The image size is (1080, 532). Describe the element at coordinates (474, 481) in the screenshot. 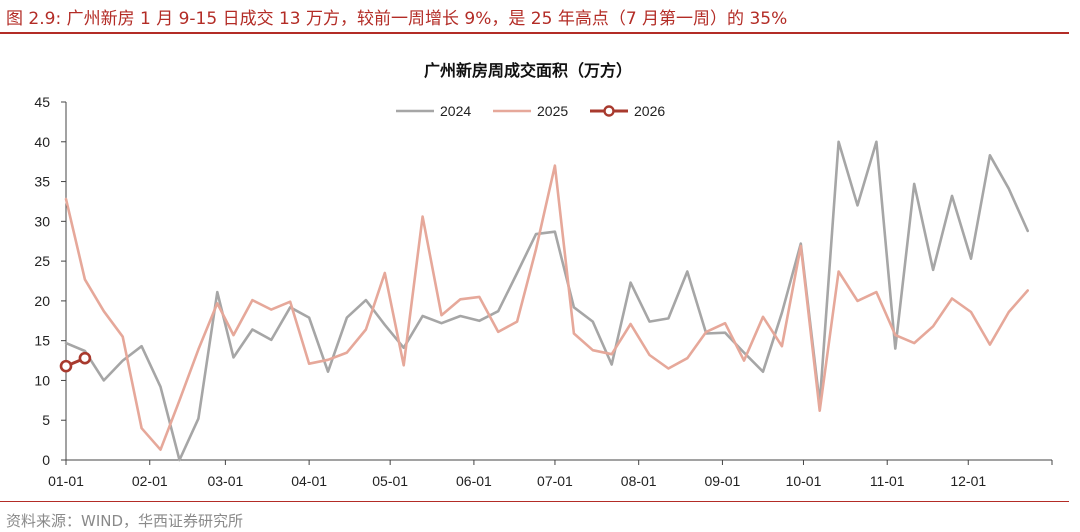

I see `x-tick-label: 06-01` at that location.